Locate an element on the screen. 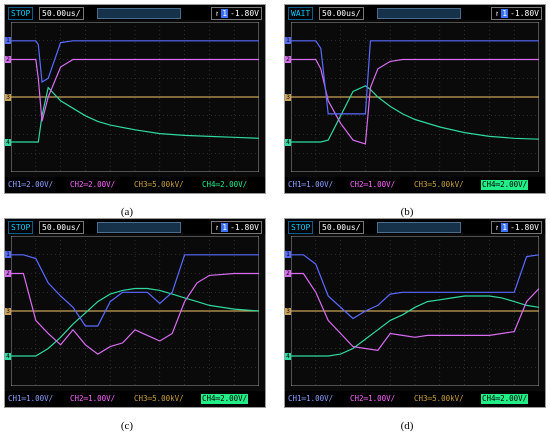 This screenshot has width=550, height=437. status-bar: WAIT 50.00us/ ↾ 1 -1.80V is located at coordinates (415, 12).